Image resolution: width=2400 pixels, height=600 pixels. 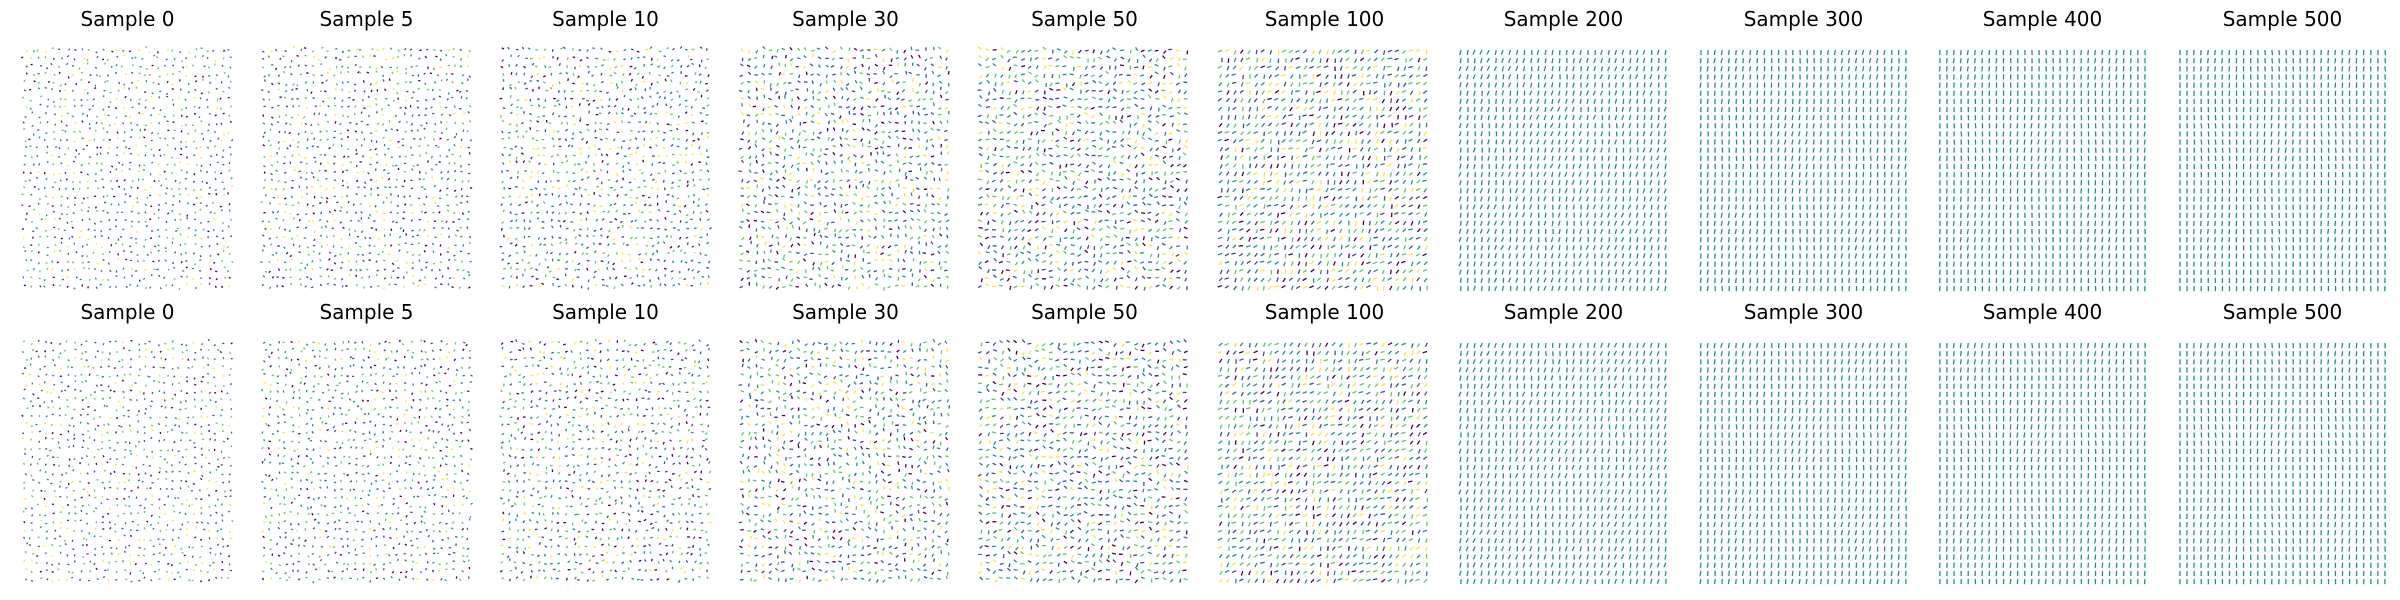 I want to click on panel-r1-c3: Sample 30, so click(x=844, y=441).